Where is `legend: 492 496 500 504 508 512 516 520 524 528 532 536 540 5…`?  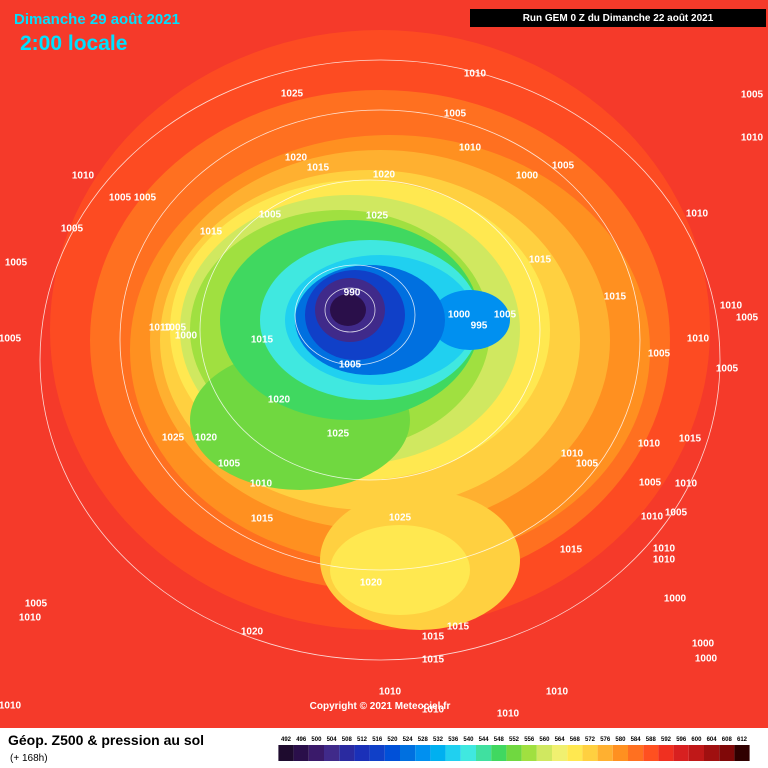 legend: 492 496 500 504 508 512 516 520 524 528 532 536 540 5… is located at coordinates (514, 749).